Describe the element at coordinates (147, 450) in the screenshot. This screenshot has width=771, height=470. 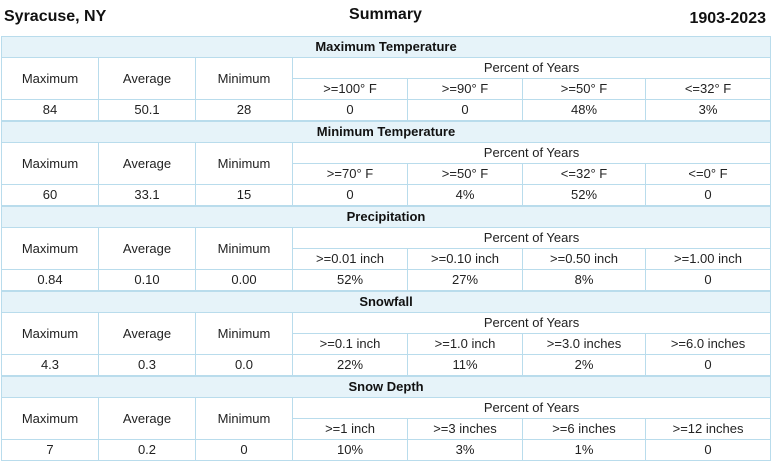
I see `value-cell: 0.2` at that location.